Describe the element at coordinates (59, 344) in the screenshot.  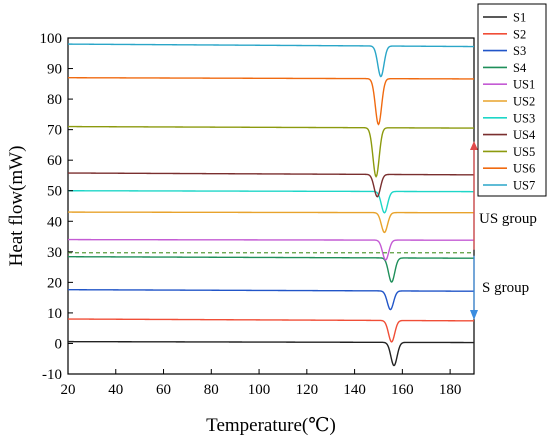
I see `y-tick-label: 0` at that location.